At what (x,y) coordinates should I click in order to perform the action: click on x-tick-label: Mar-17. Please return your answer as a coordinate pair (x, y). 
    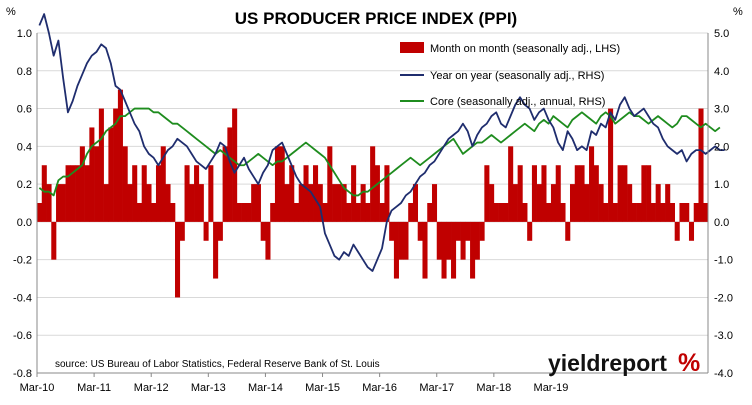
    Looking at the image, I should click on (436, 388).